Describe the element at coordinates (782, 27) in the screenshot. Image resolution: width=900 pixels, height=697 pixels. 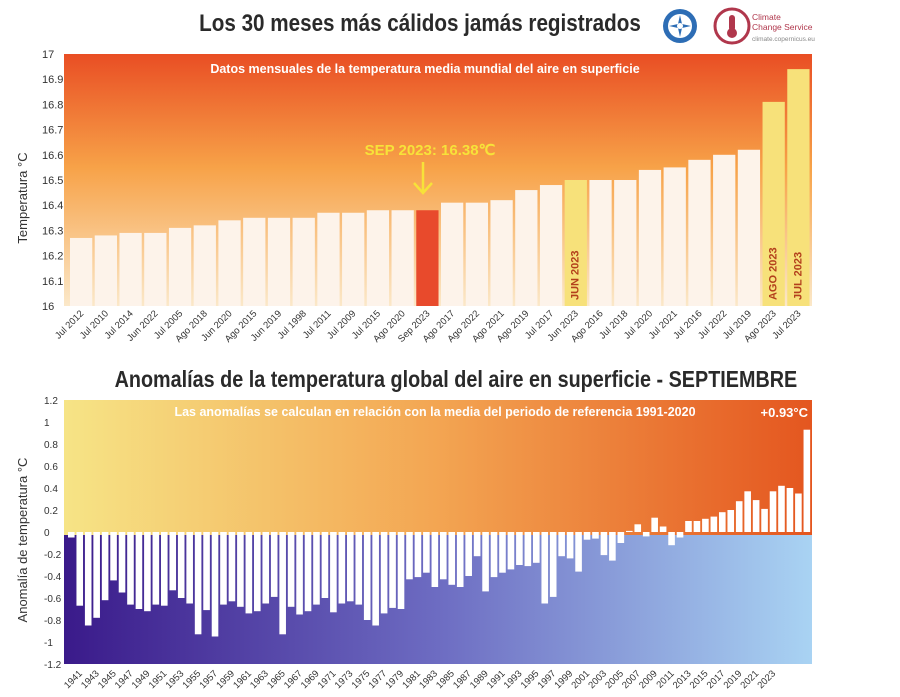
I see `c3s-line2: Change Service` at that location.